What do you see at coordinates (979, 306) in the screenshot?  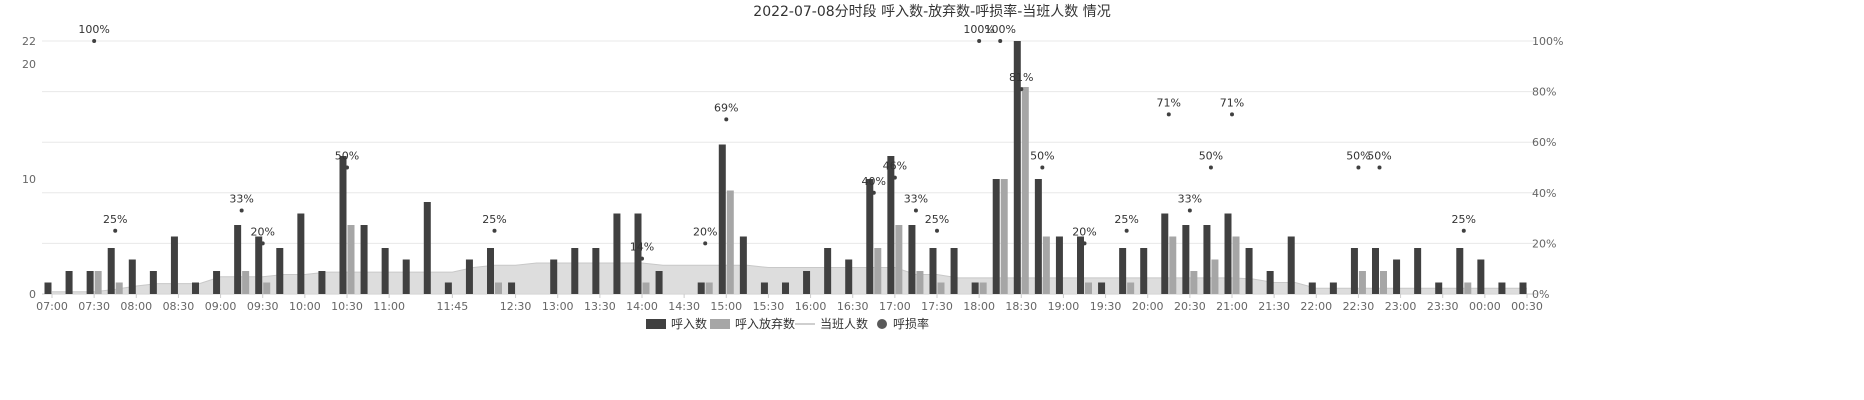 I see `x-tick-label: 18:00` at bounding box center [979, 306].